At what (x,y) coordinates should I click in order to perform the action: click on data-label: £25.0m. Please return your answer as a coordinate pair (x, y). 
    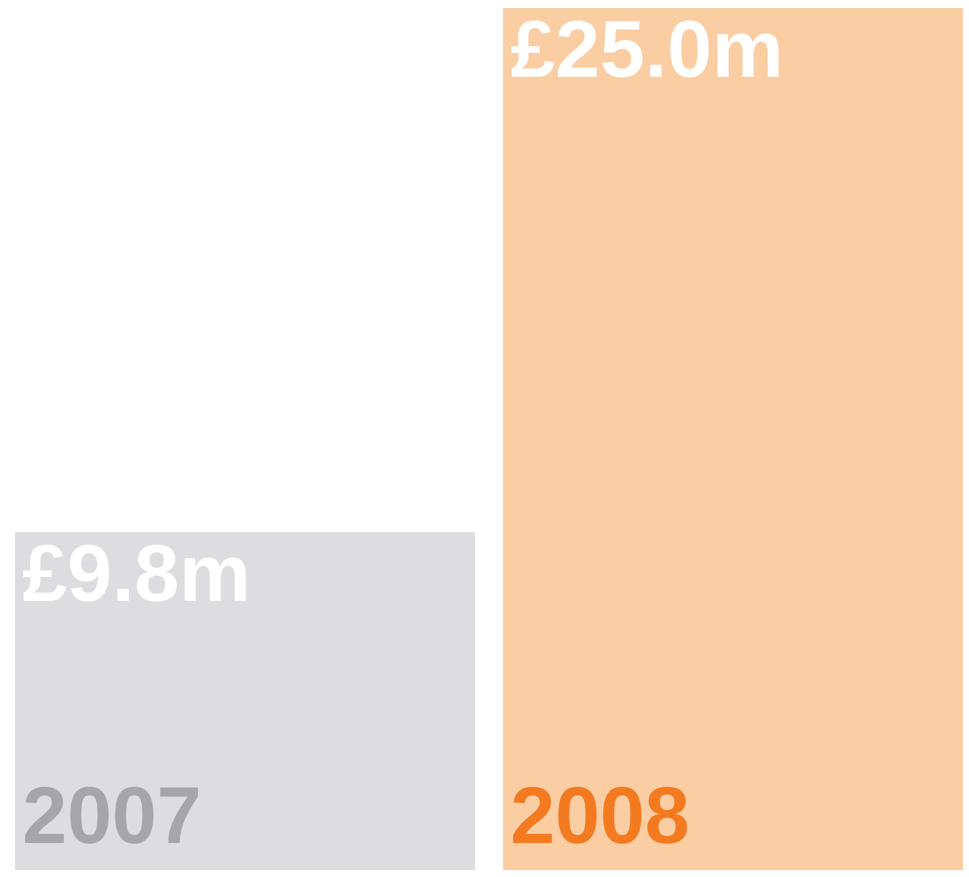
    Looking at the image, I should click on (645, 49).